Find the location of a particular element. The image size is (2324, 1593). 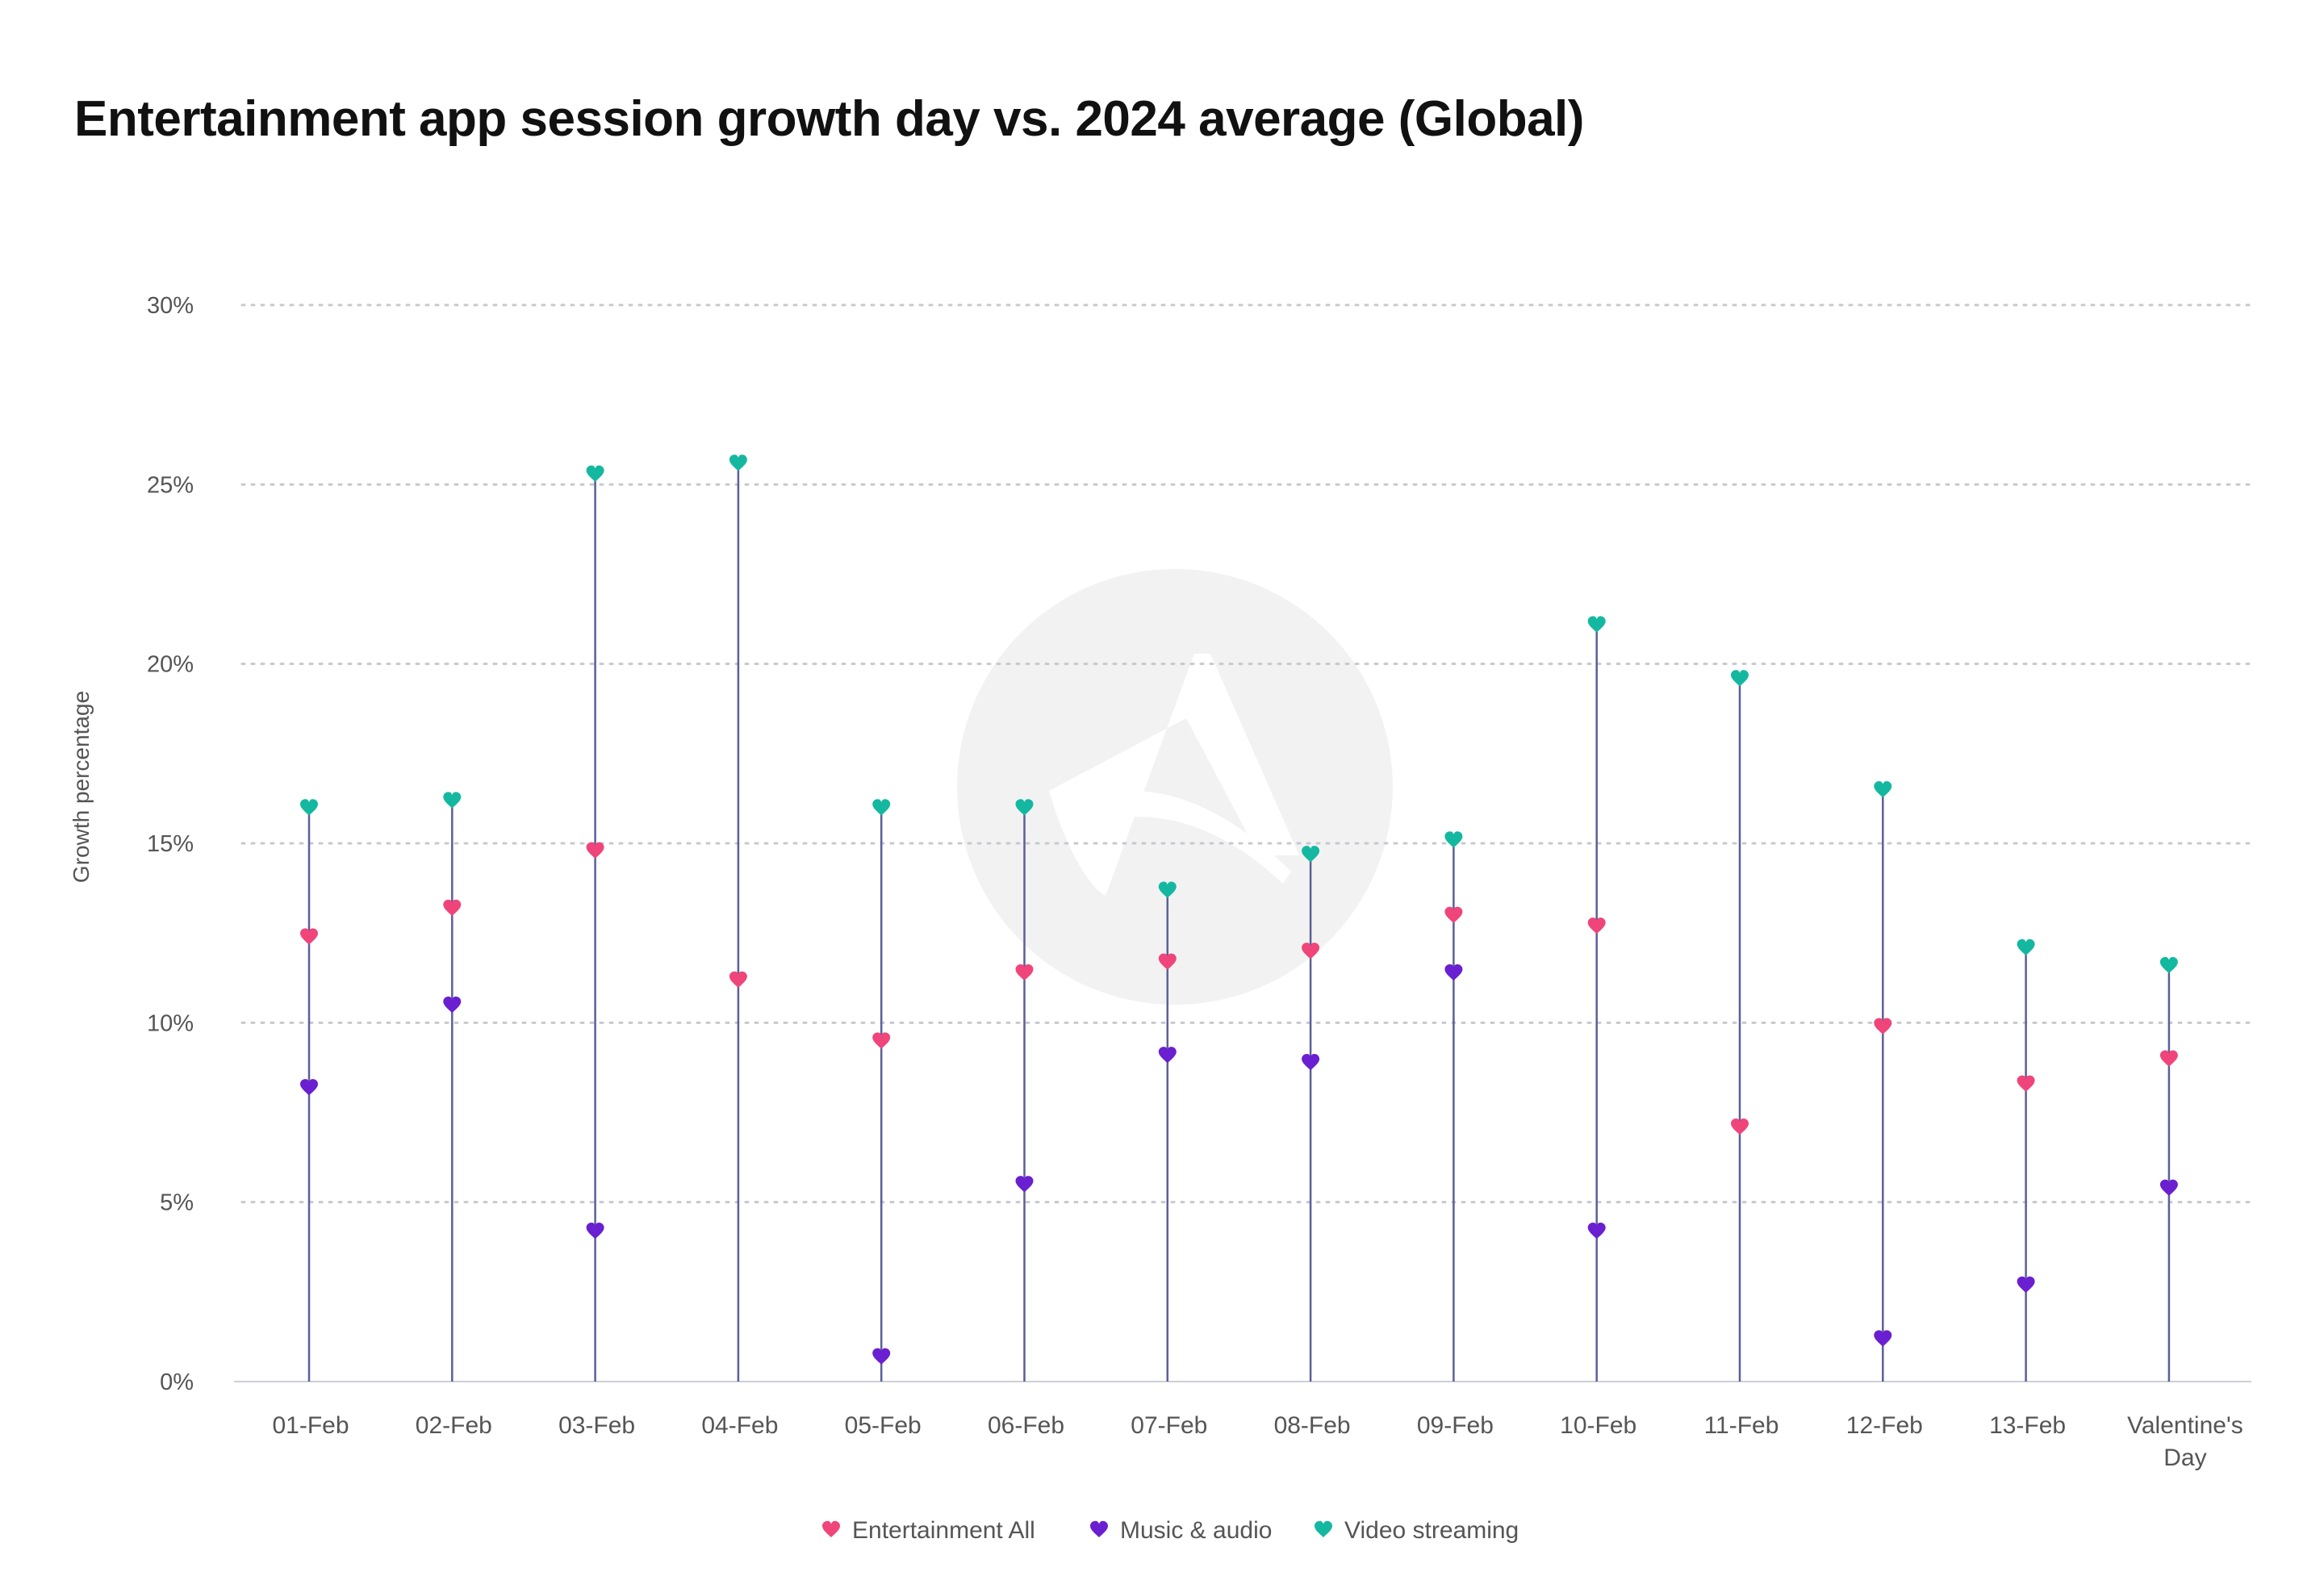

legend-item-music-audio: Music & audio is located at coordinates (1181, 1530).